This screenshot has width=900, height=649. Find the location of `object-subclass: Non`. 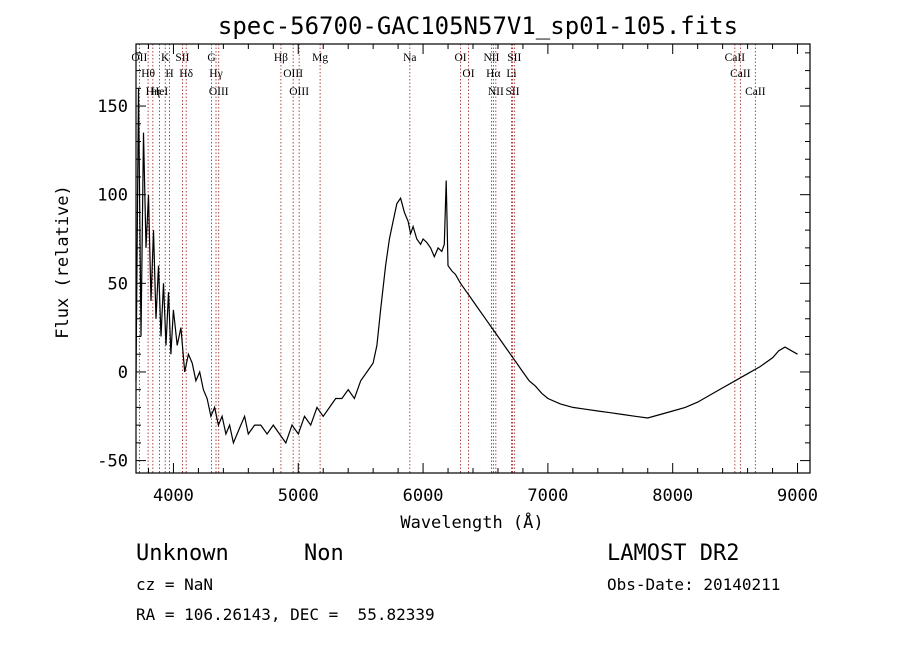

object-subclass: Non is located at coordinates (324, 553).